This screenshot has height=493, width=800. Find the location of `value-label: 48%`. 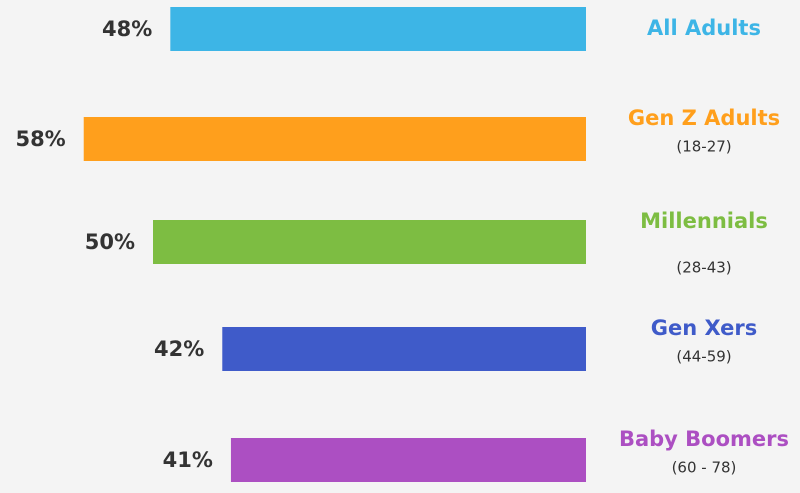

value-label: 48% is located at coordinates (127, 29).